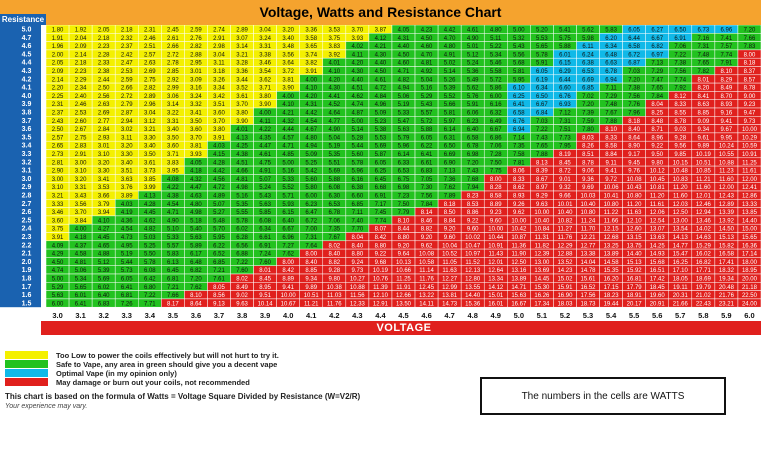  What do you see at coordinates (288, 138) in the screenshot?
I see `watts-data-label: 4.57` at bounding box center [288, 138].